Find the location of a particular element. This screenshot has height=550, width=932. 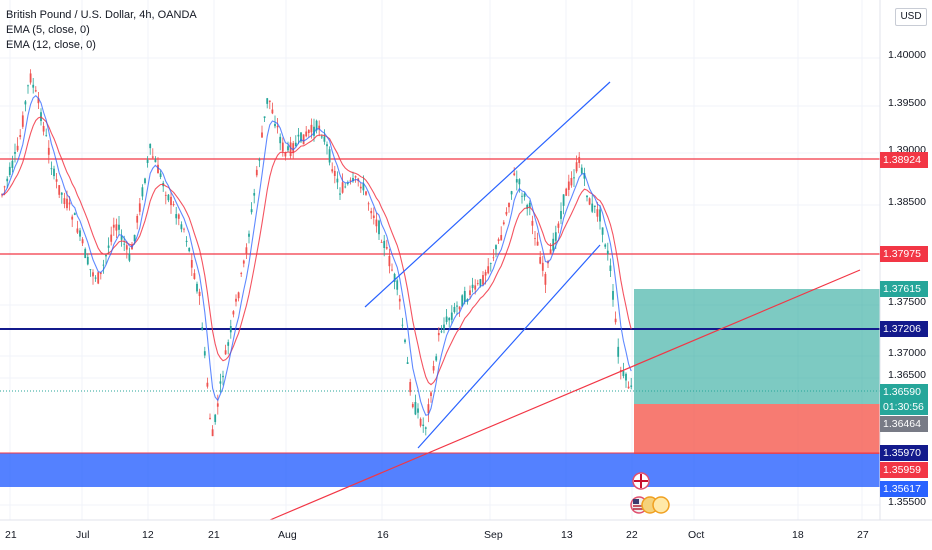

ema-5-legend: EMA (5, close, 0) is located at coordinates (48, 30).